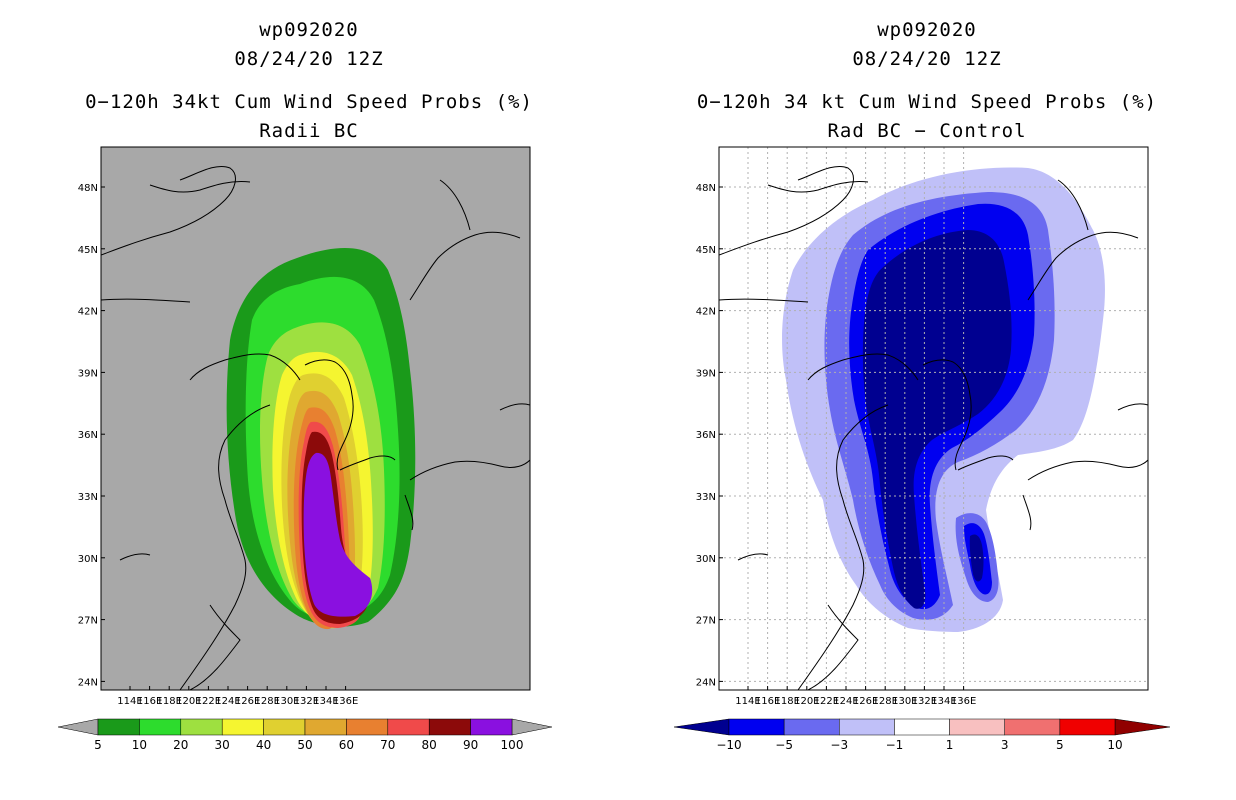 This screenshot has height=800, width=1236. Describe the element at coordinates (470, 745) in the screenshot. I see `colorbar-label: 90` at that location.